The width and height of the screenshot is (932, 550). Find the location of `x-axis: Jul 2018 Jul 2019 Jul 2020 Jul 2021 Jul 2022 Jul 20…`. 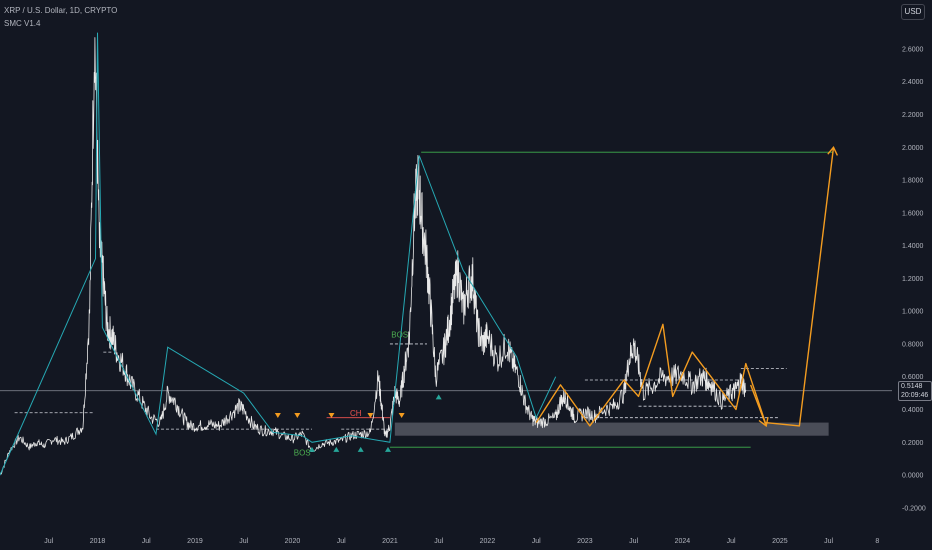

x-axis: Jul 2018 Jul 2019 Jul 2020 Jul 2021 Jul 2022 Jul 20… is located at coordinates (461, 541).